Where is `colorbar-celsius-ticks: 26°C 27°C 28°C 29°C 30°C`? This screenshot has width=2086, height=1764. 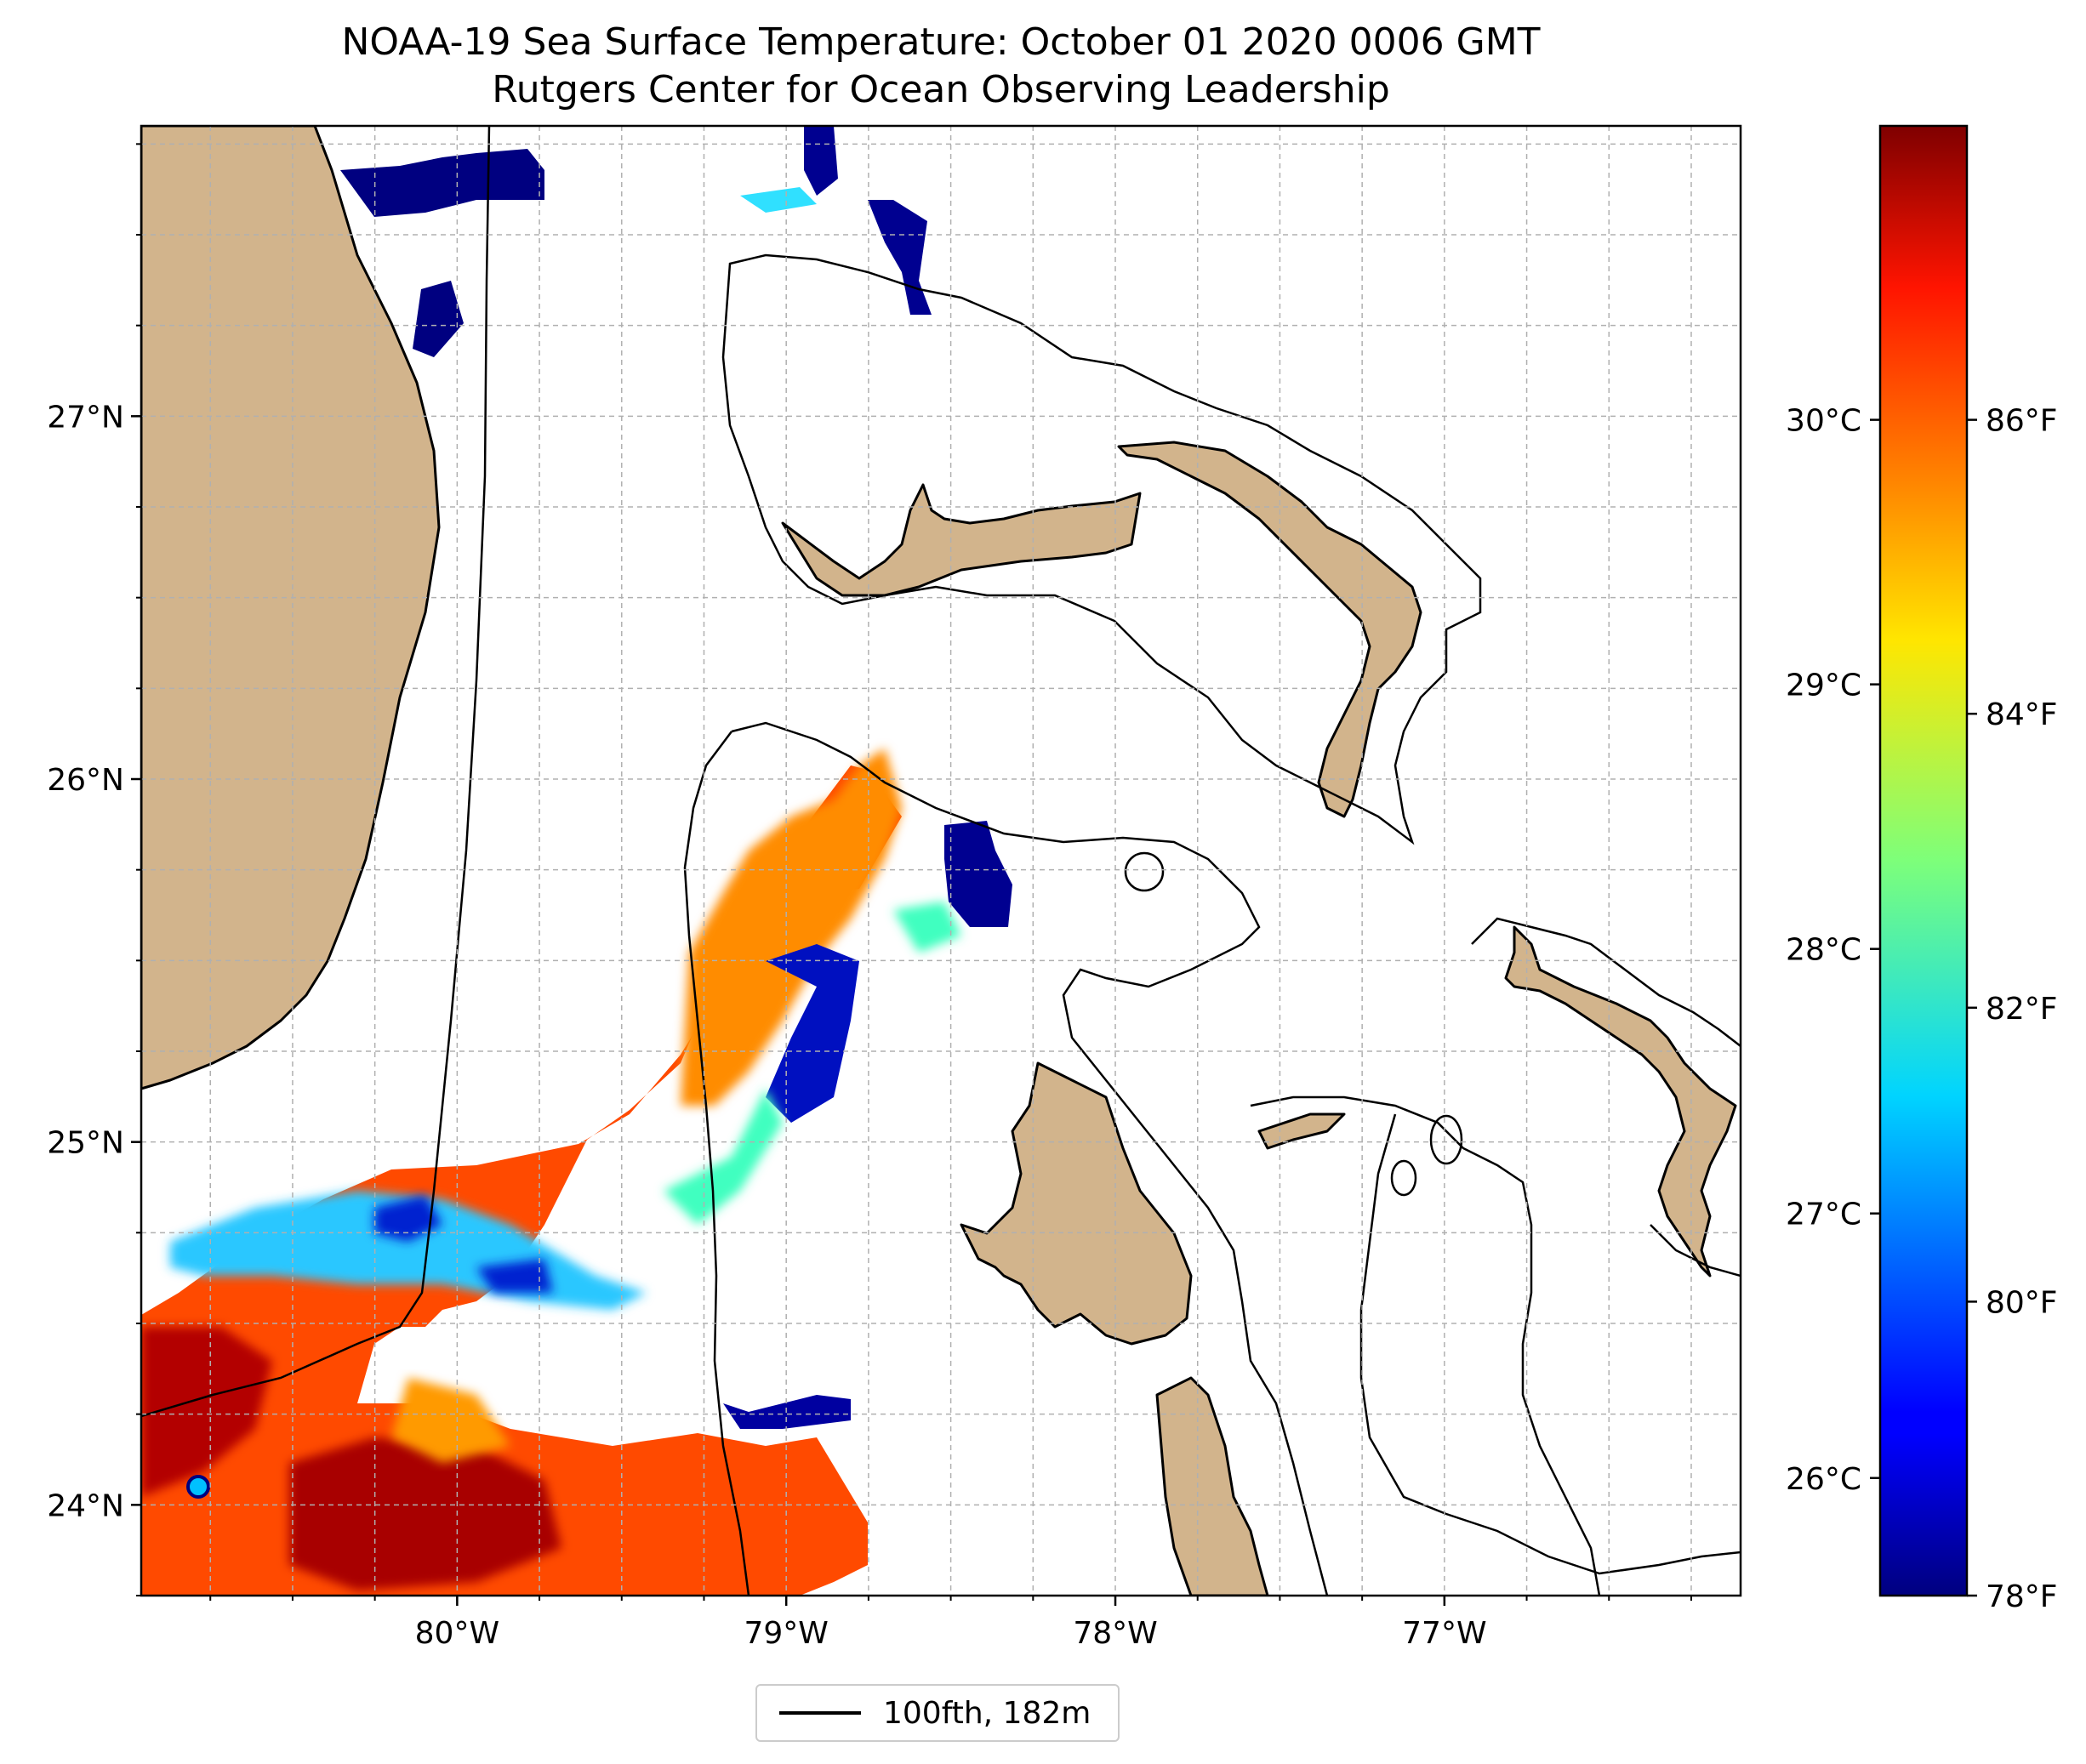 colorbar-celsius-ticks: 26°C 27°C 28°C 29°C 30°C is located at coordinates (1833, 950).